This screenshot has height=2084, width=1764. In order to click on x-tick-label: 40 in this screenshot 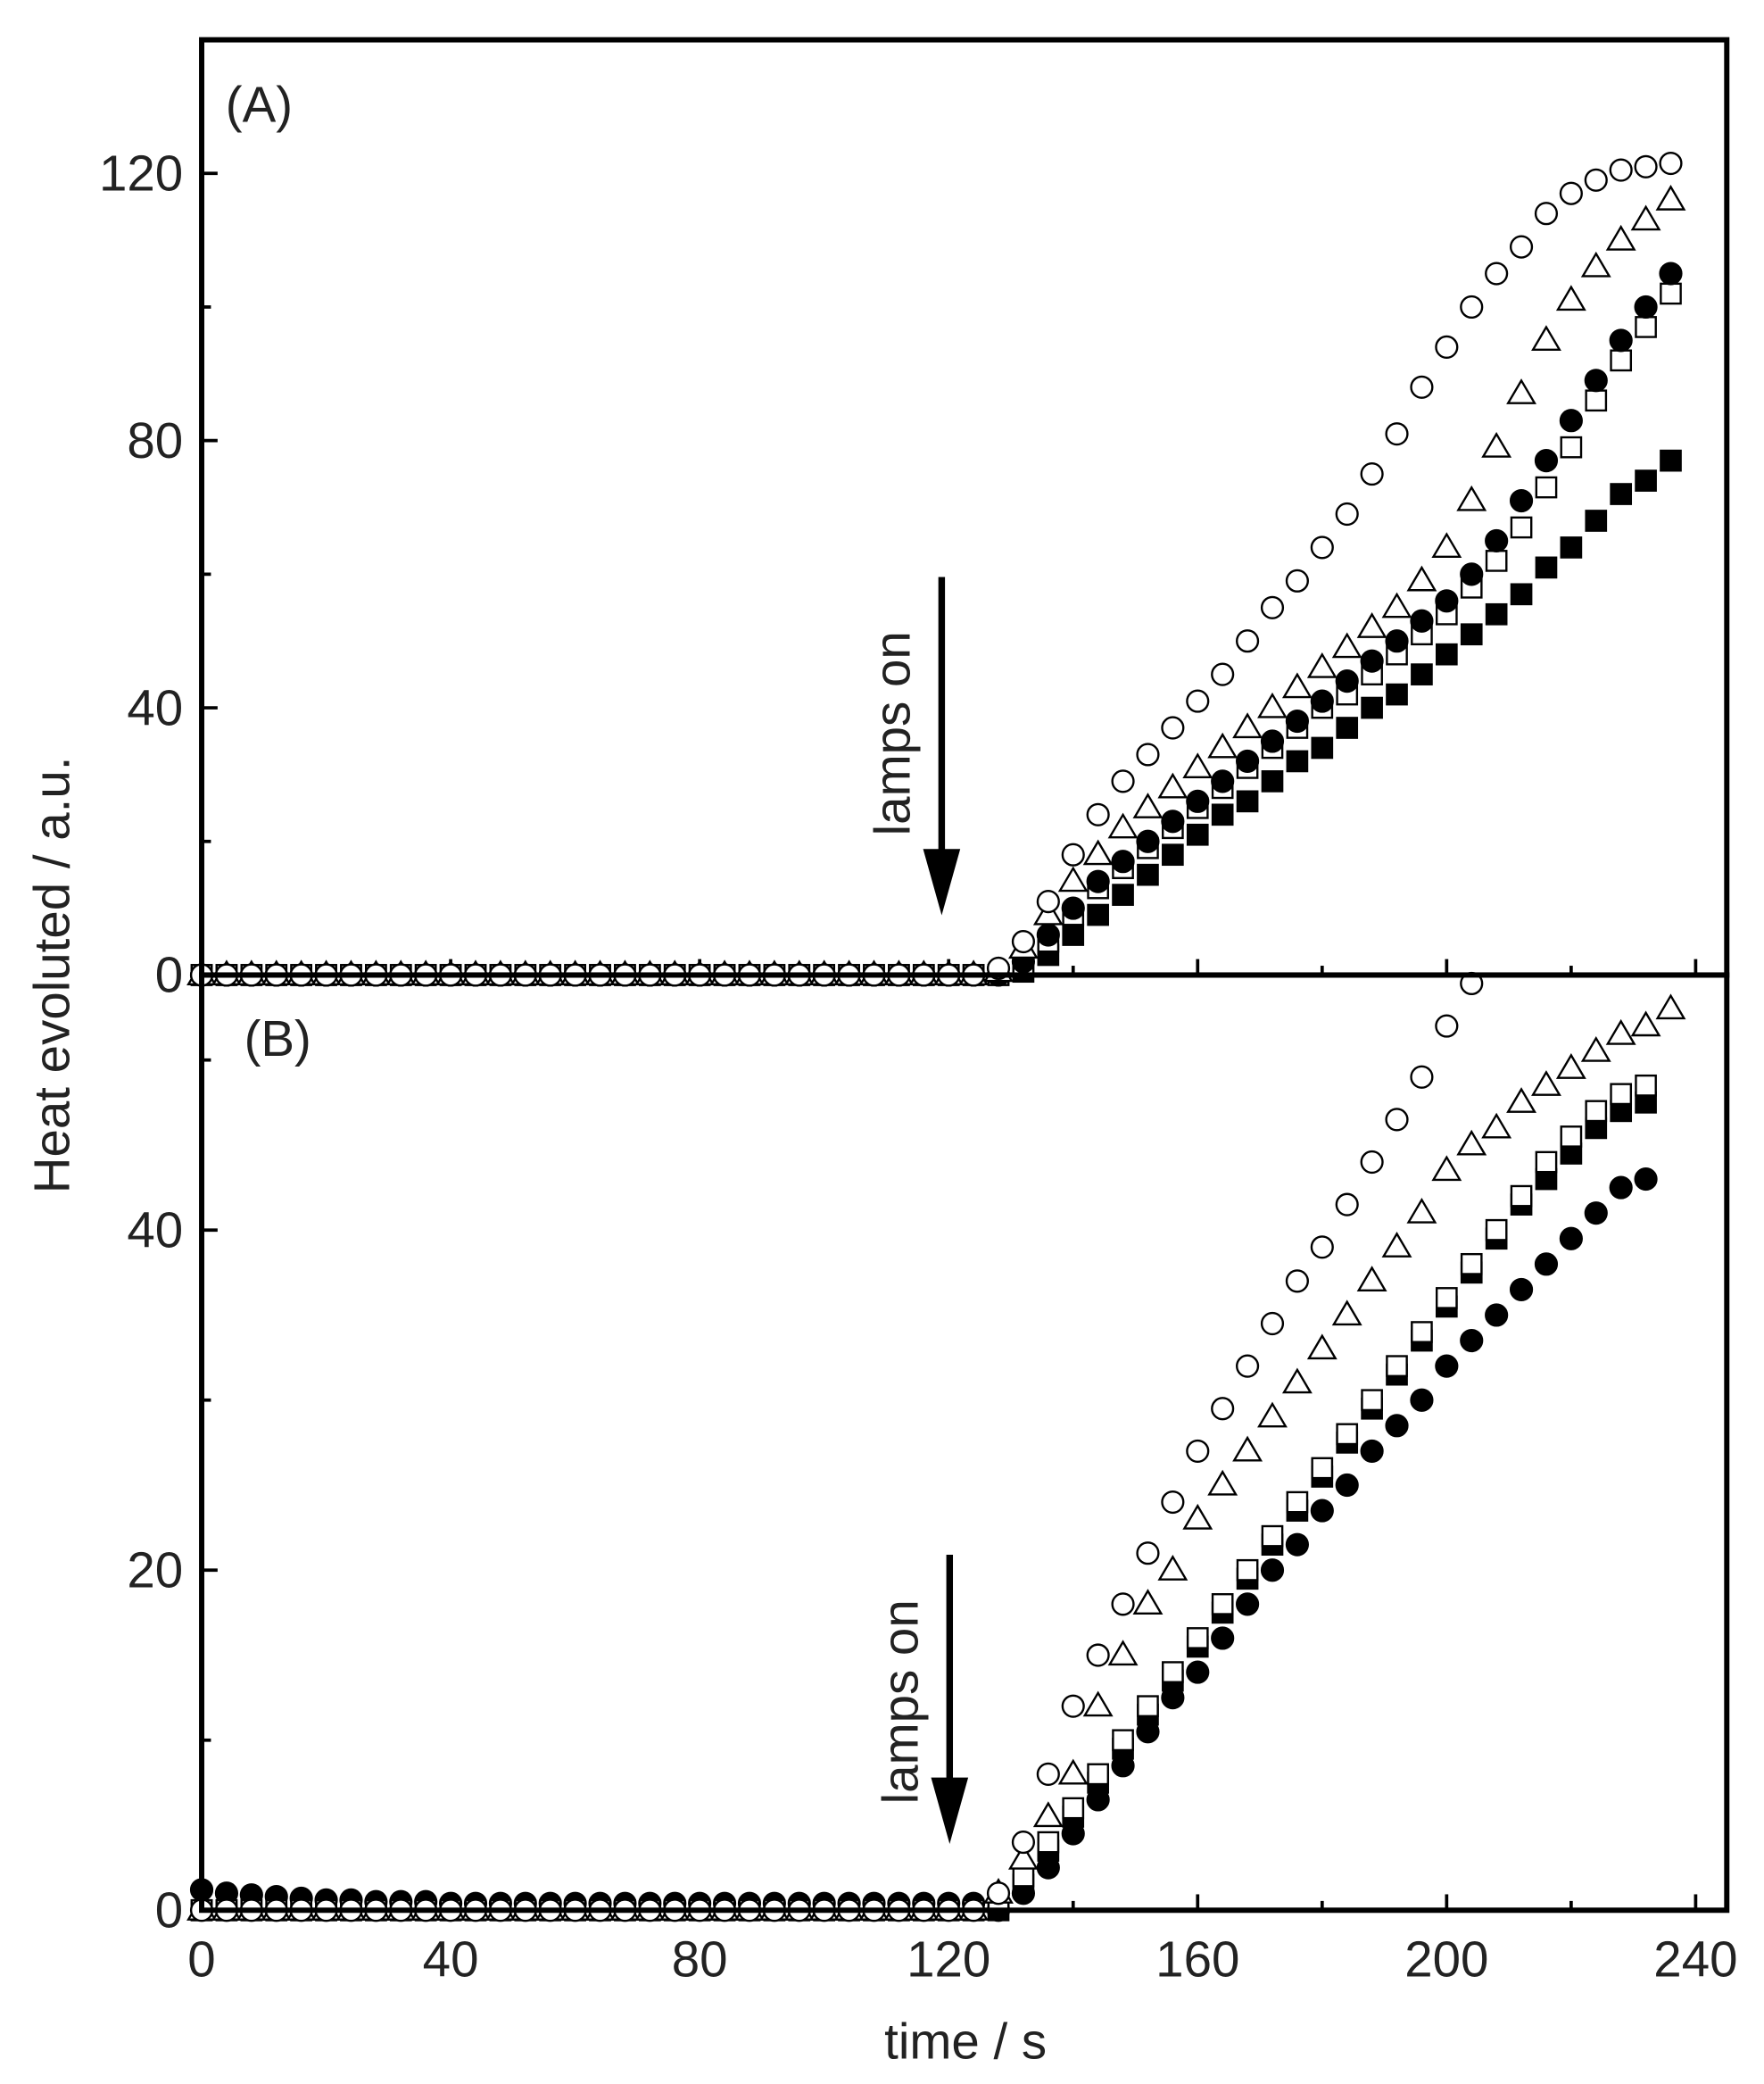, I will do `click(451, 1959)`.